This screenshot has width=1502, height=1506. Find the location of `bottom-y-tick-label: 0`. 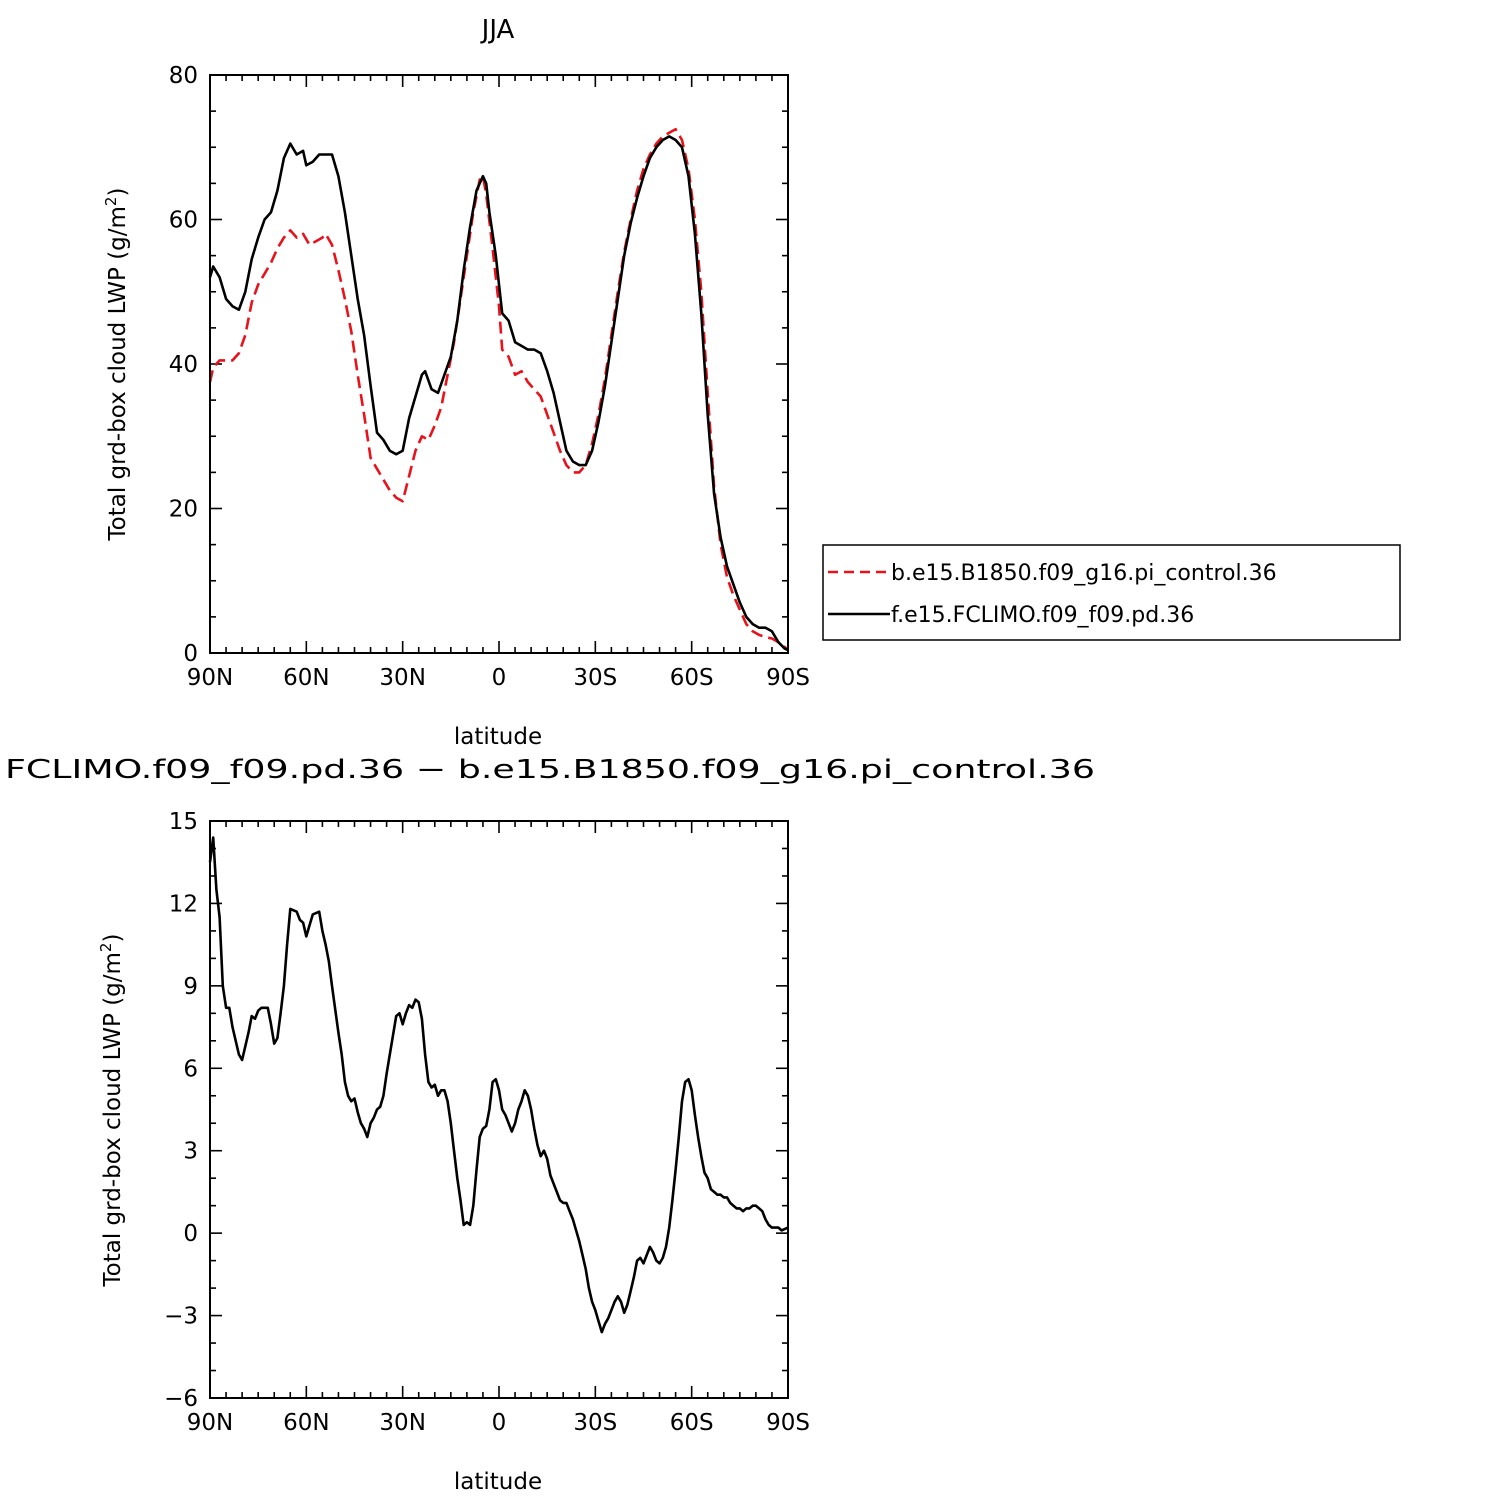

bottom-y-tick-label: 0 is located at coordinates (190, 1234).